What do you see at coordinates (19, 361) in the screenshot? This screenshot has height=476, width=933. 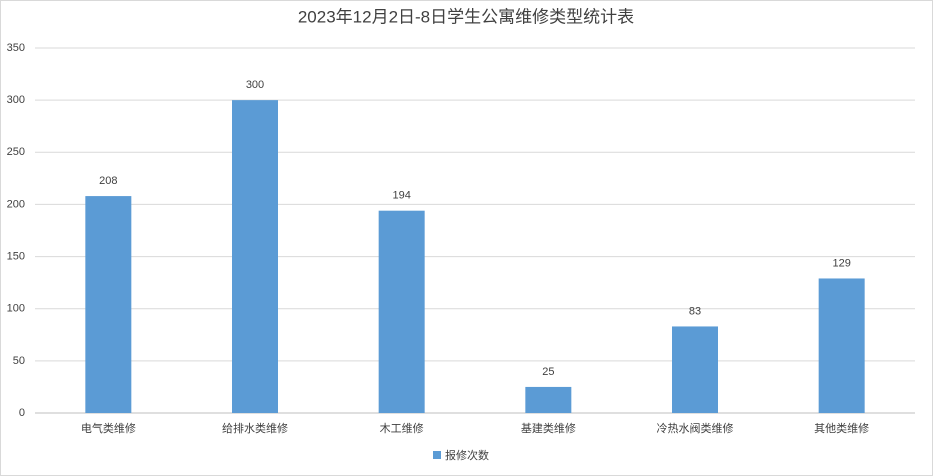 I see `y-tick-label: 50` at bounding box center [19, 361].